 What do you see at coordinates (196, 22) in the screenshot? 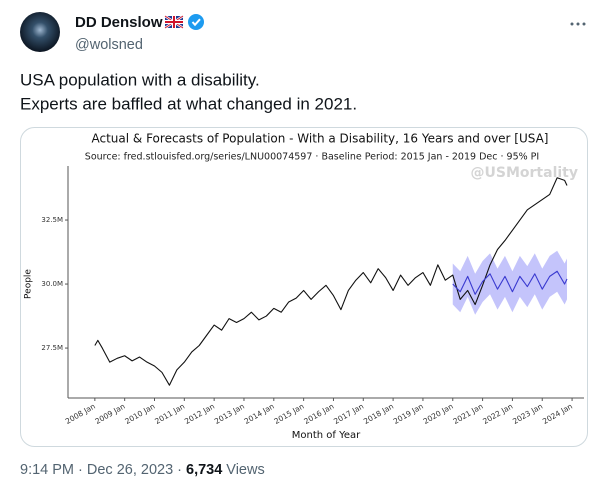
I see `verified-badge` at bounding box center [196, 22].